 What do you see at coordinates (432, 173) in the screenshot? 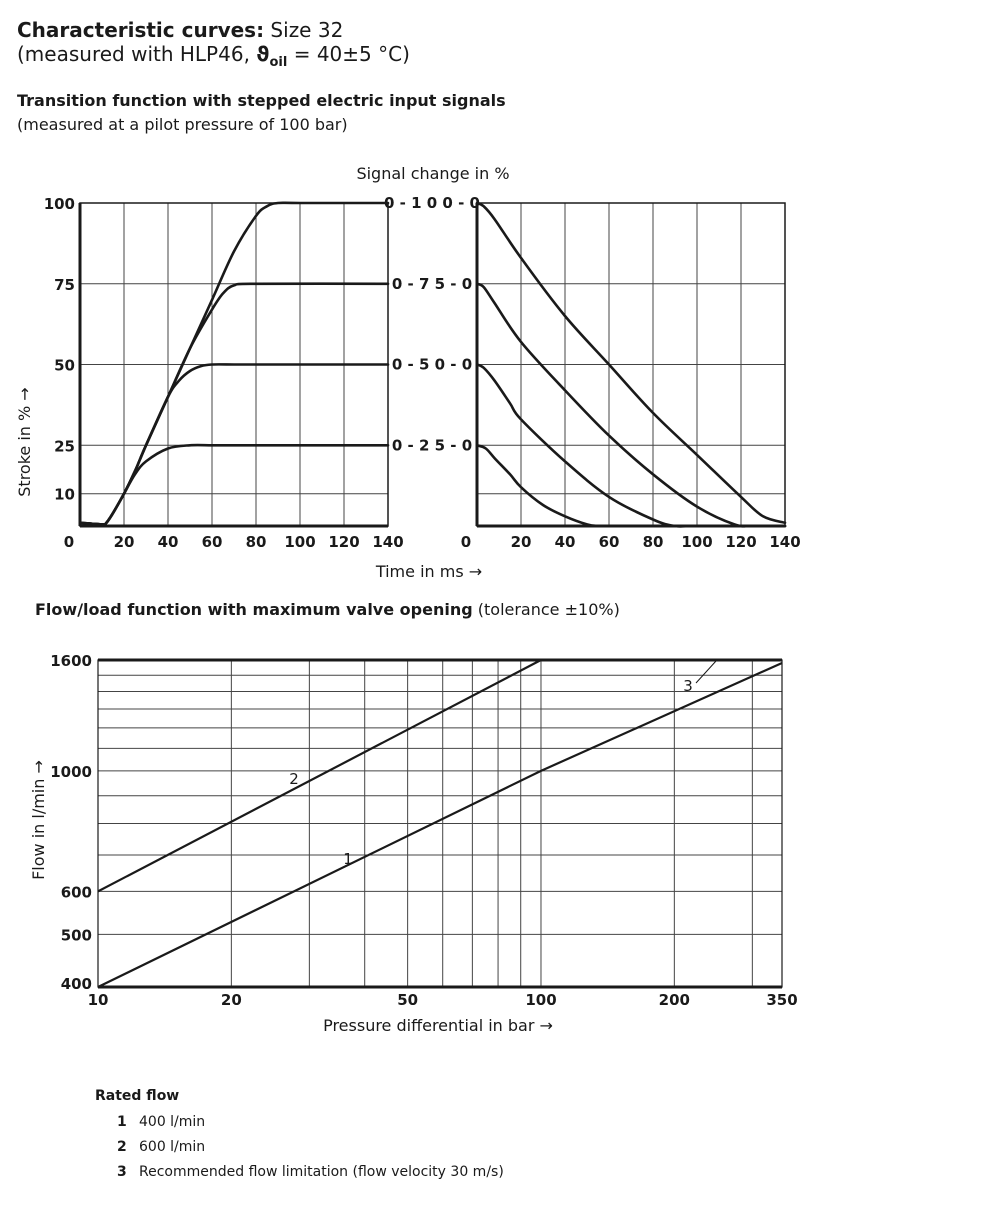
I see `signal-change-title: Signal change in %` at bounding box center [432, 173].